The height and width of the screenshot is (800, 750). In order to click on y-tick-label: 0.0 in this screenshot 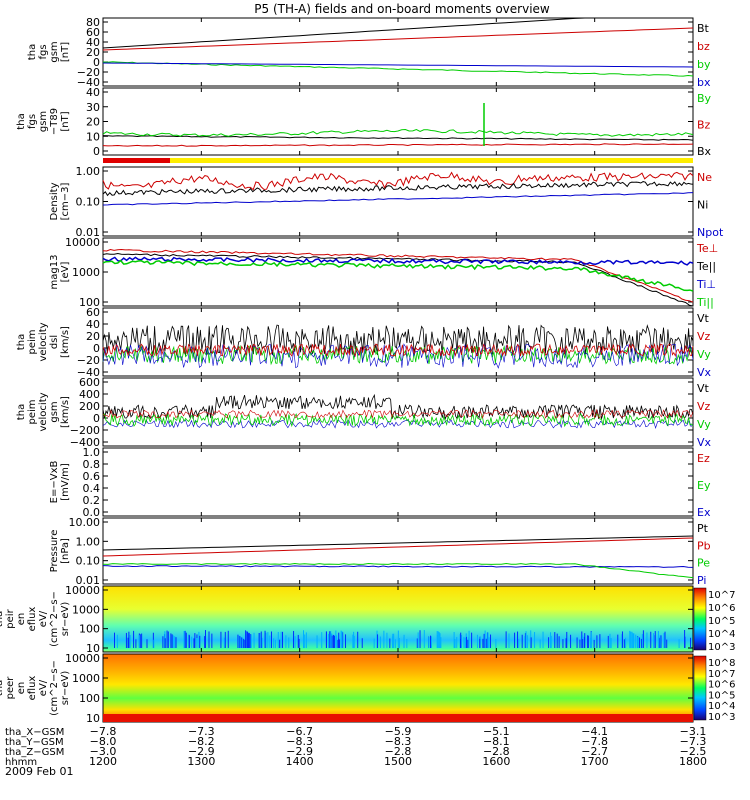, I will do `click(92, 512)`.